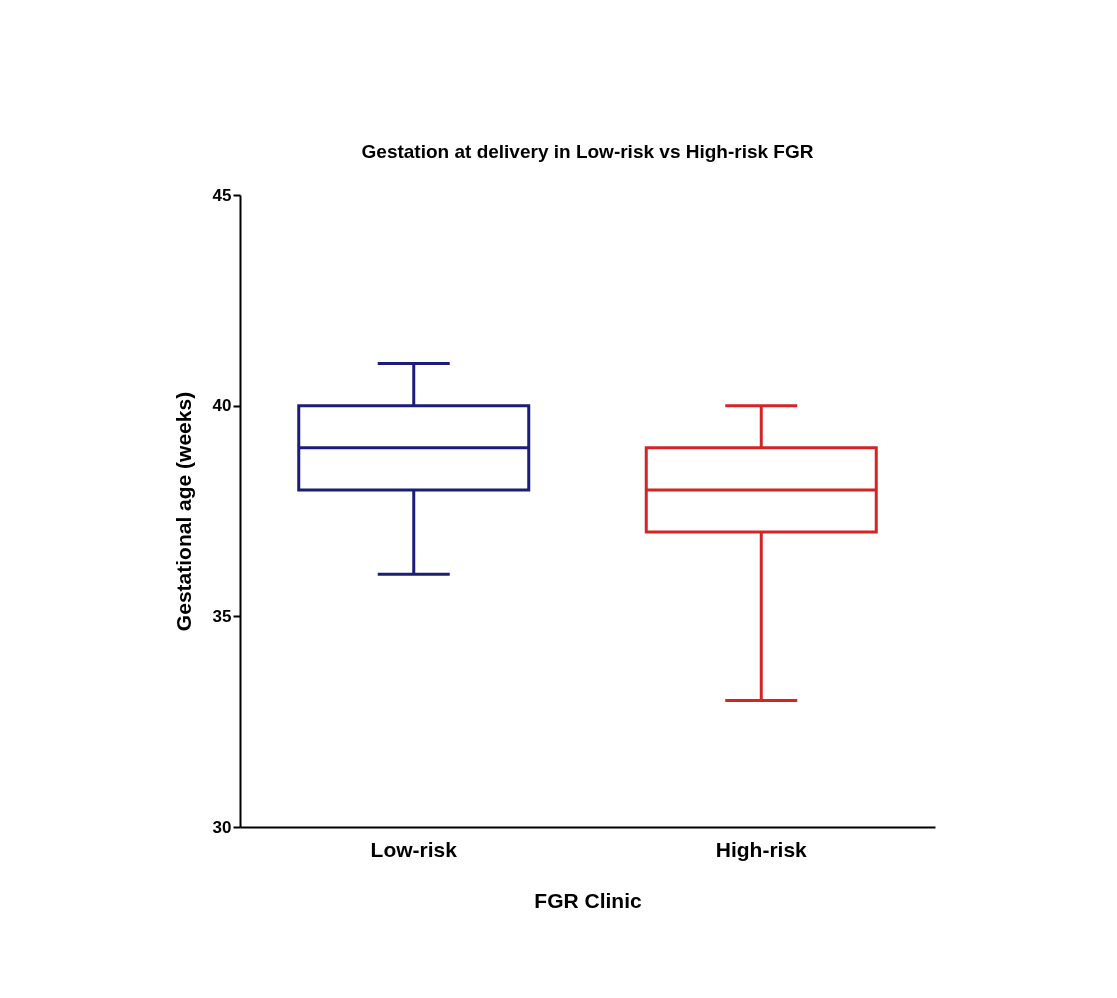 The height and width of the screenshot is (998, 1117). Describe the element at coordinates (222, 195) in the screenshot. I see `y-tick-label: 45` at that location.